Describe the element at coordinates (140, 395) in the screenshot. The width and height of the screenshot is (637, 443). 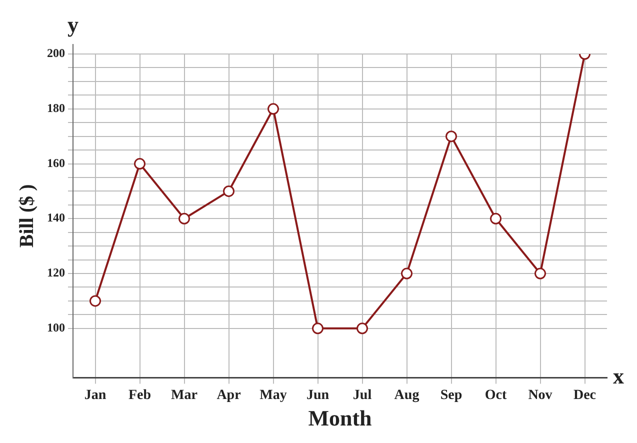
I see `x-tick-label: Feb` at that location.